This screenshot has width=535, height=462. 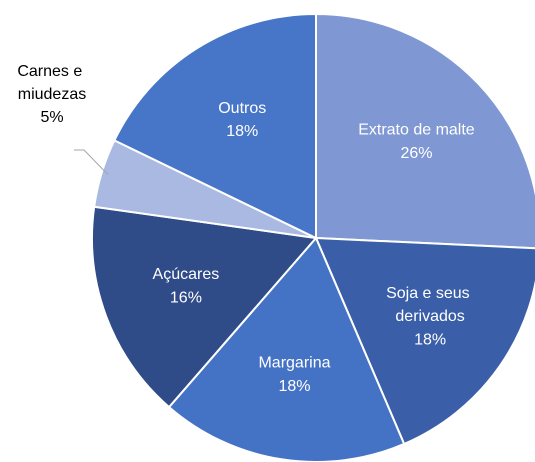 I want to click on slice-label: Outros, so click(x=242, y=108).